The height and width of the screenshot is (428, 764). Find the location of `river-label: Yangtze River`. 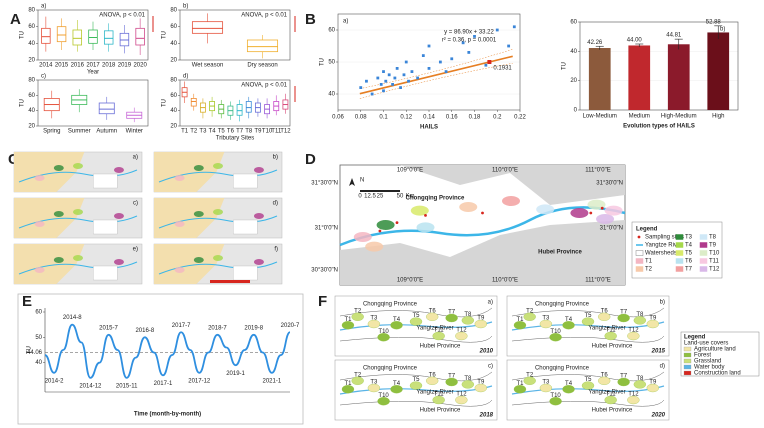

river-label: Yangtze River is located at coordinates (434, 393).